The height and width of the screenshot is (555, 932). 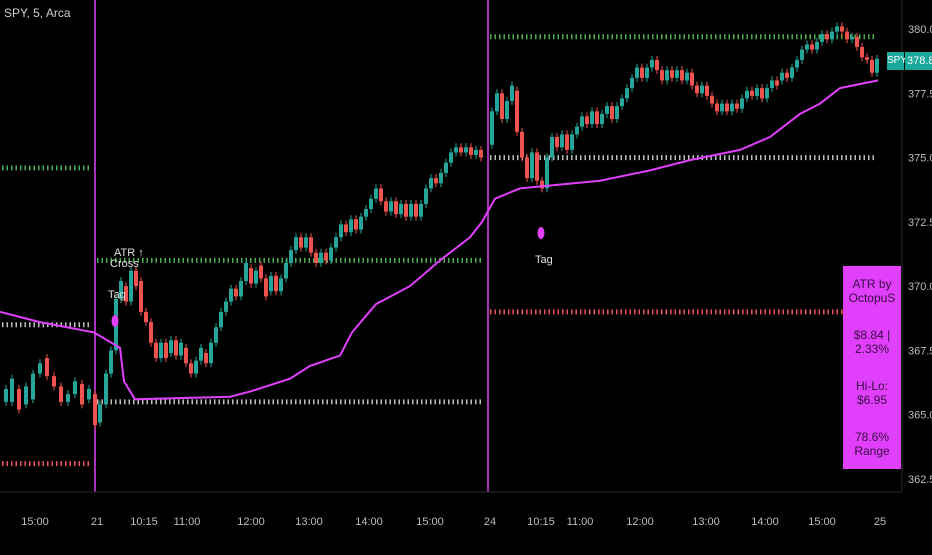 I want to click on x-tick-label: 13:00, so click(x=706, y=522).